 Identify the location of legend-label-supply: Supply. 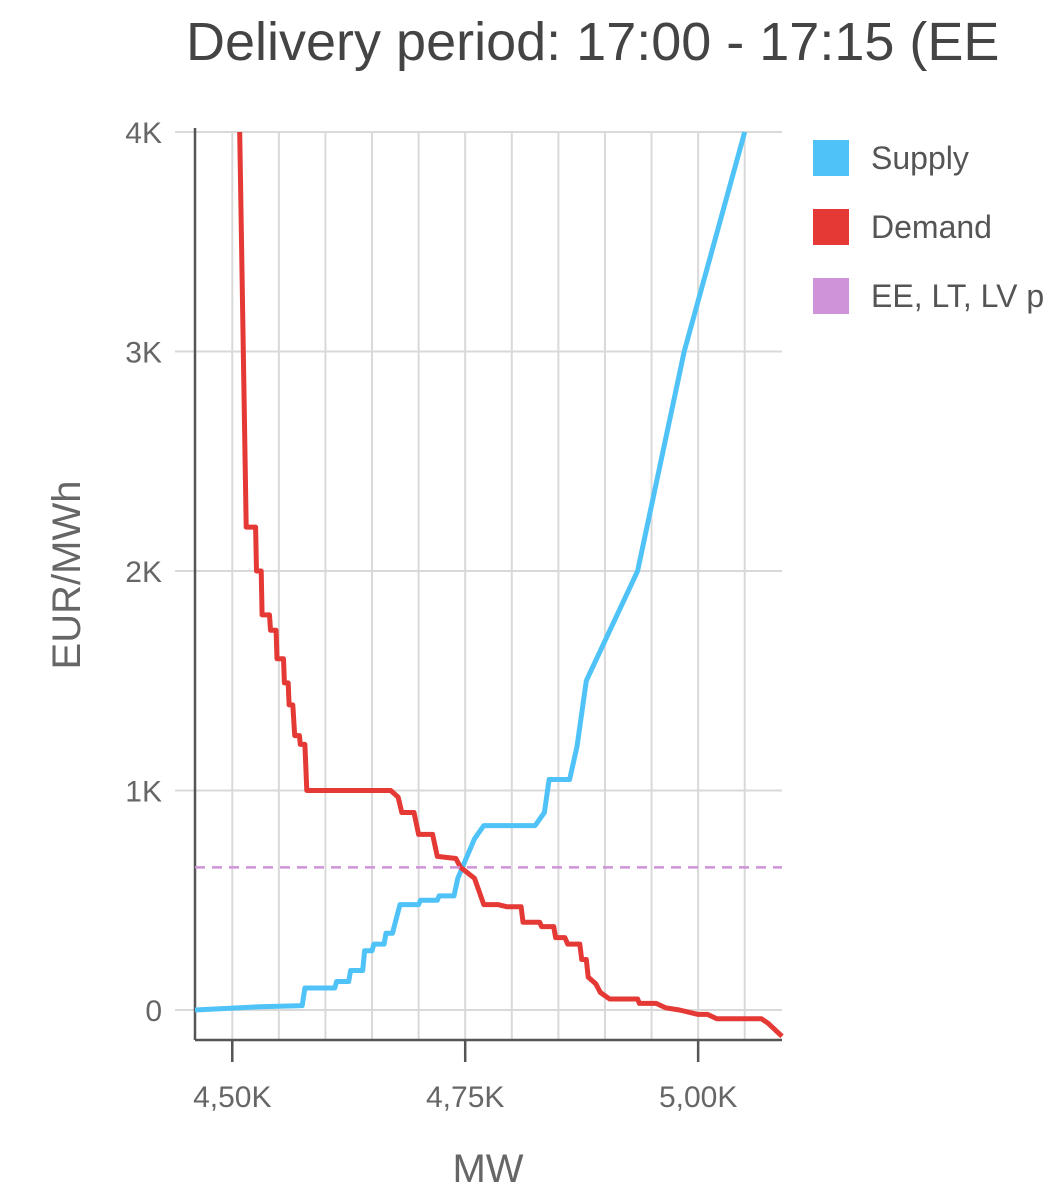
(920, 158).